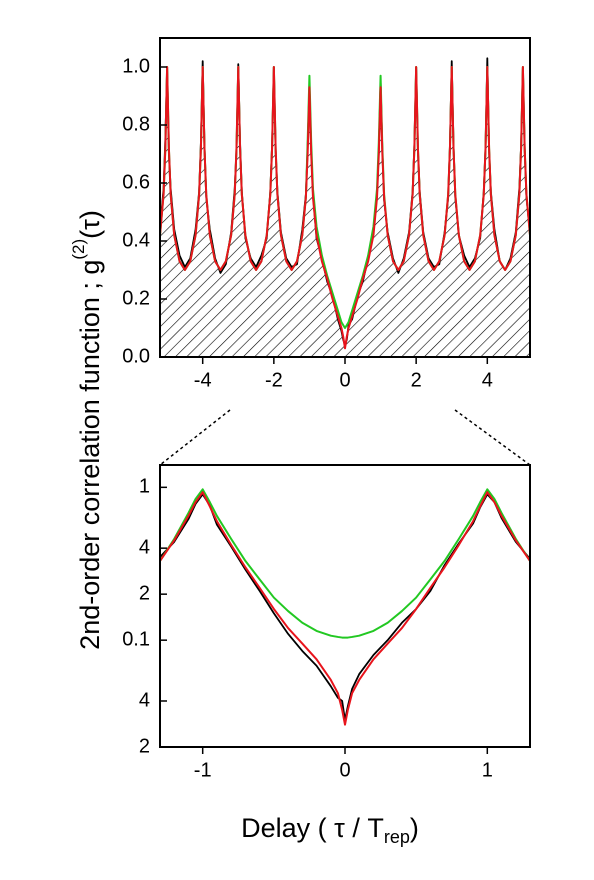  What do you see at coordinates (136, 298) in the screenshot?
I see `y-tick-label: 0.2` at bounding box center [136, 298].